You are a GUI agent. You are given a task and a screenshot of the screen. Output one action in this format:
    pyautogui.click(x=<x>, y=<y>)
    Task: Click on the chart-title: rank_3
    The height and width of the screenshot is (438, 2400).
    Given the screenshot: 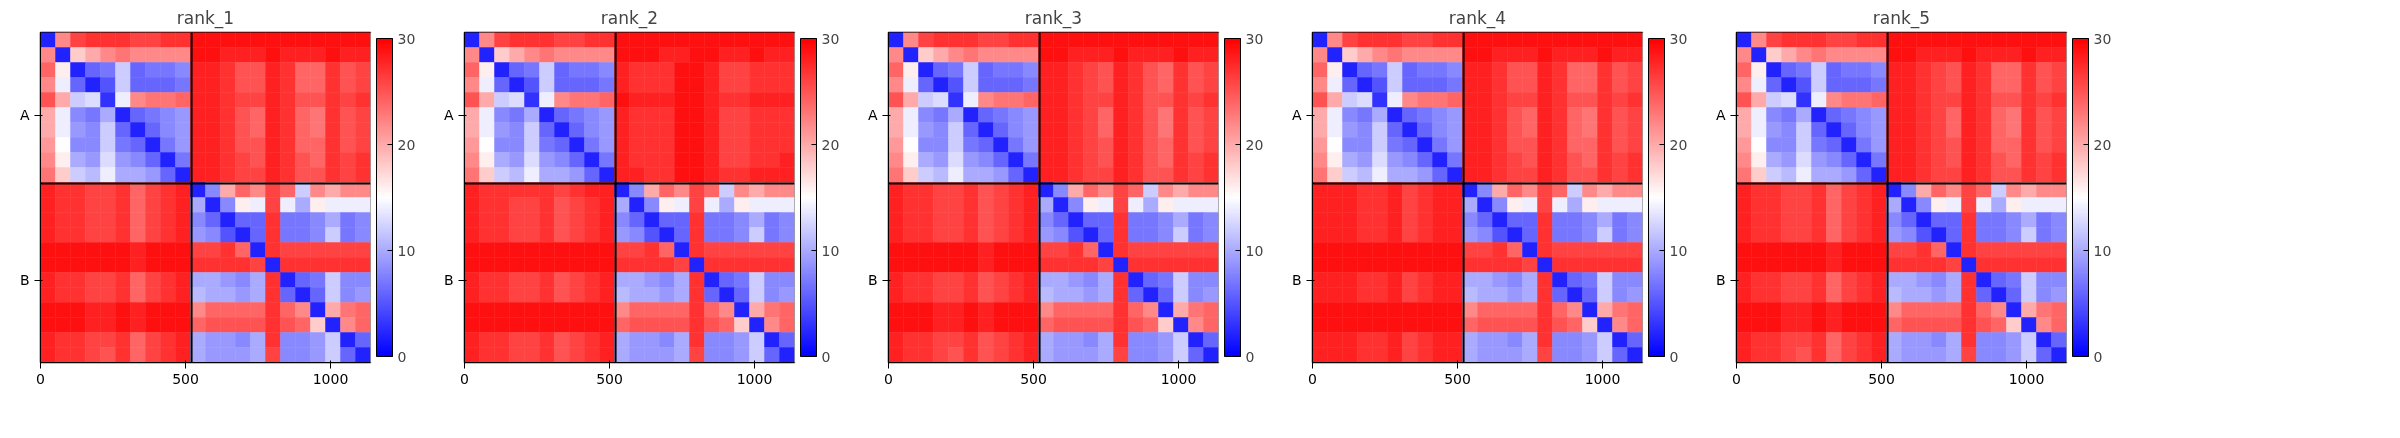 What is the action you would take?
    pyautogui.click(x=1053, y=18)
    